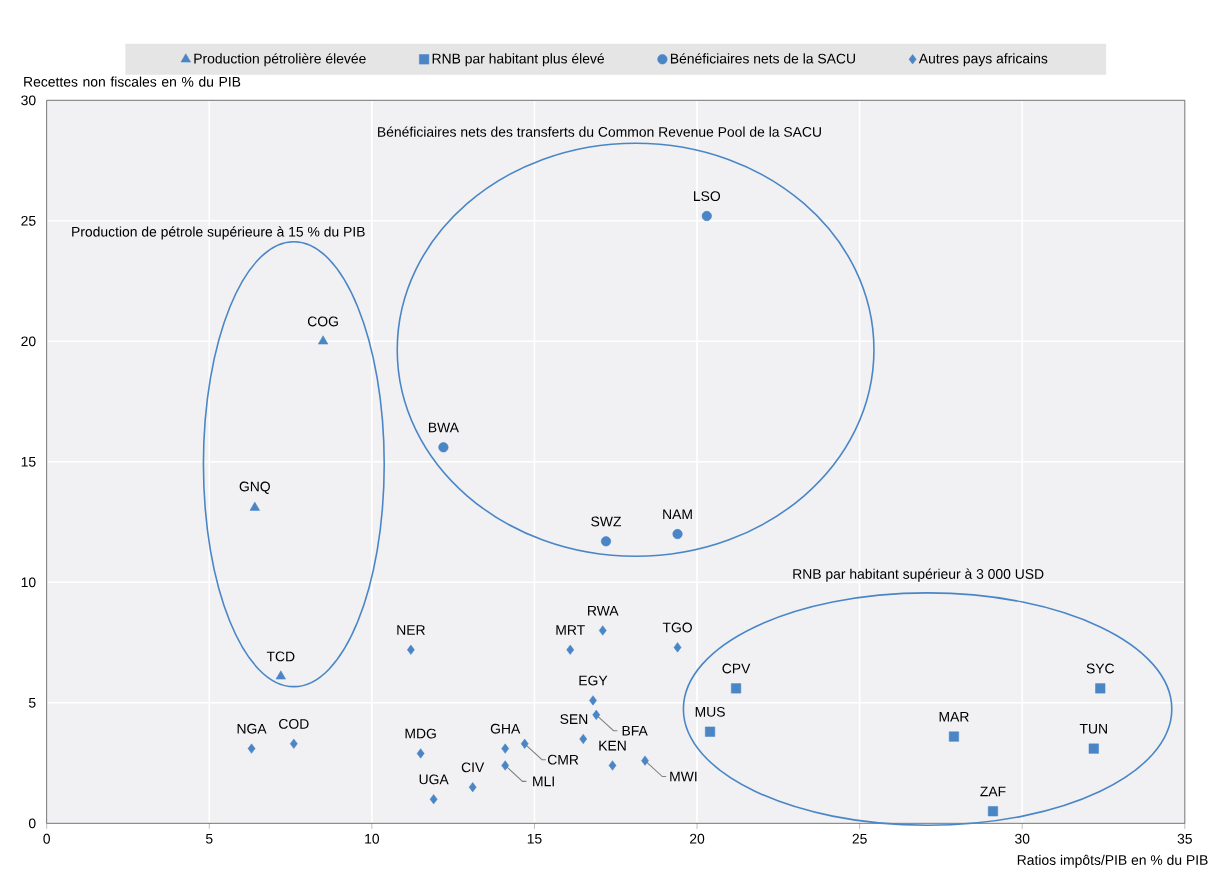 The image size is (1213, 873). What do you see at coordinates (28, 100) in the screenshot?
I see `y-tick-label: 30` at bounding box center [28, 100].